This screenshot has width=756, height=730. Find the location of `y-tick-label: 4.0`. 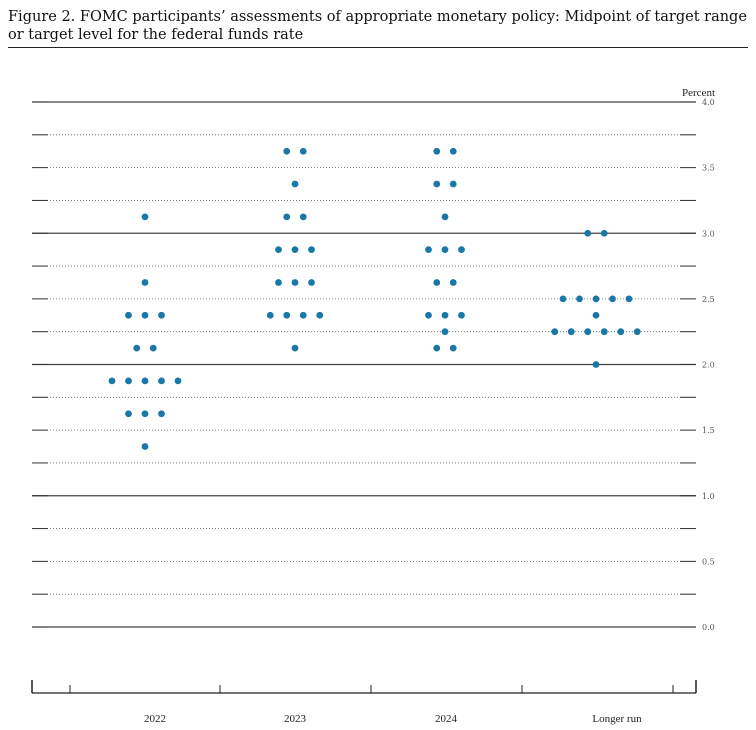

y-tick-label: 4.0 is located at coordinates (708, 102).